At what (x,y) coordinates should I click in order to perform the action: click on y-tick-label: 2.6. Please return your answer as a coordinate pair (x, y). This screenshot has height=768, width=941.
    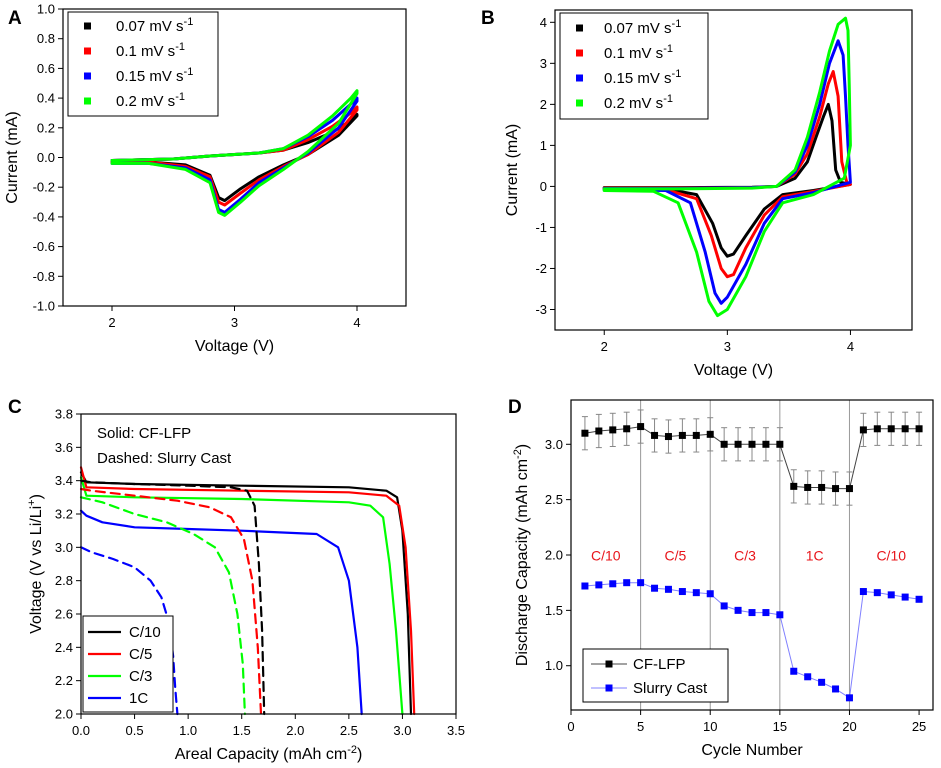
    Looking at the image, I should click on (64, 614).